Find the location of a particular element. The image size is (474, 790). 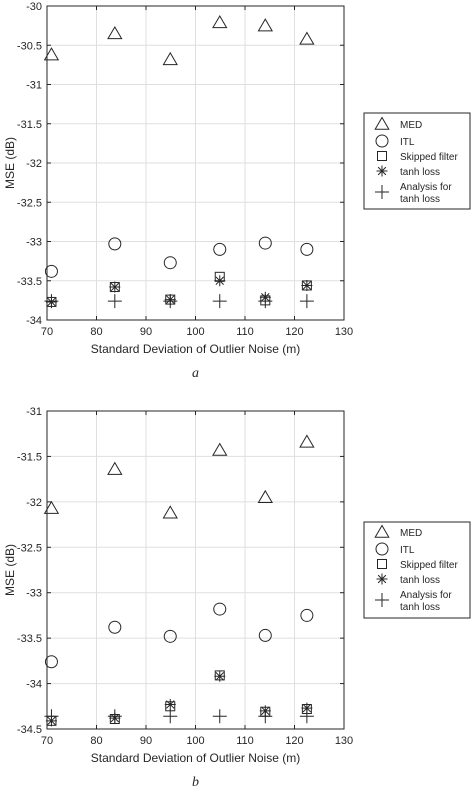

y-tick-label: -30.5 is located at coordinates (29, 46).